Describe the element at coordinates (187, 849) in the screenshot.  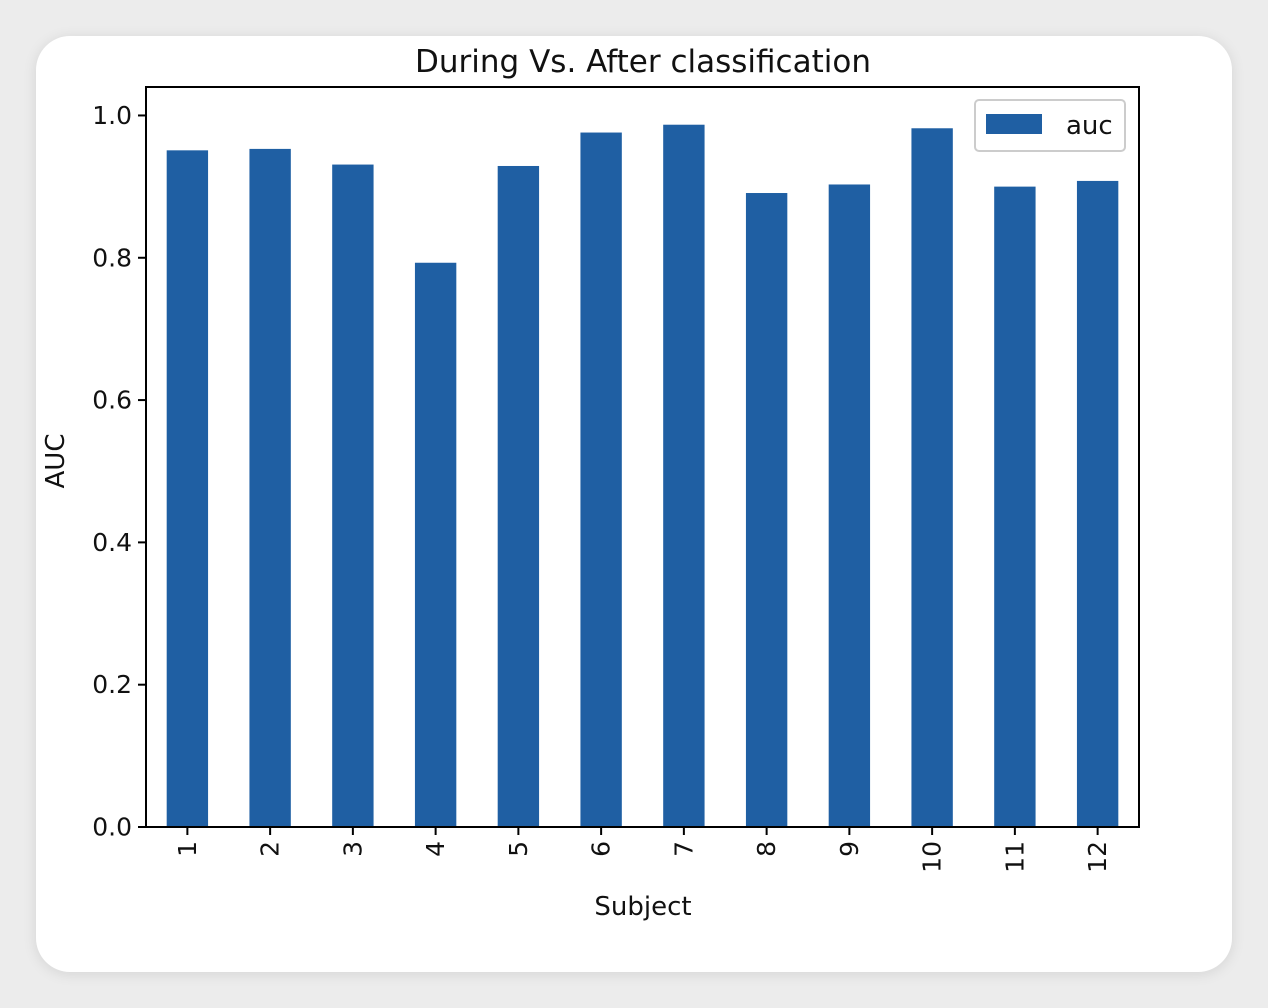
I see `x-tick-label: 1` at that location.